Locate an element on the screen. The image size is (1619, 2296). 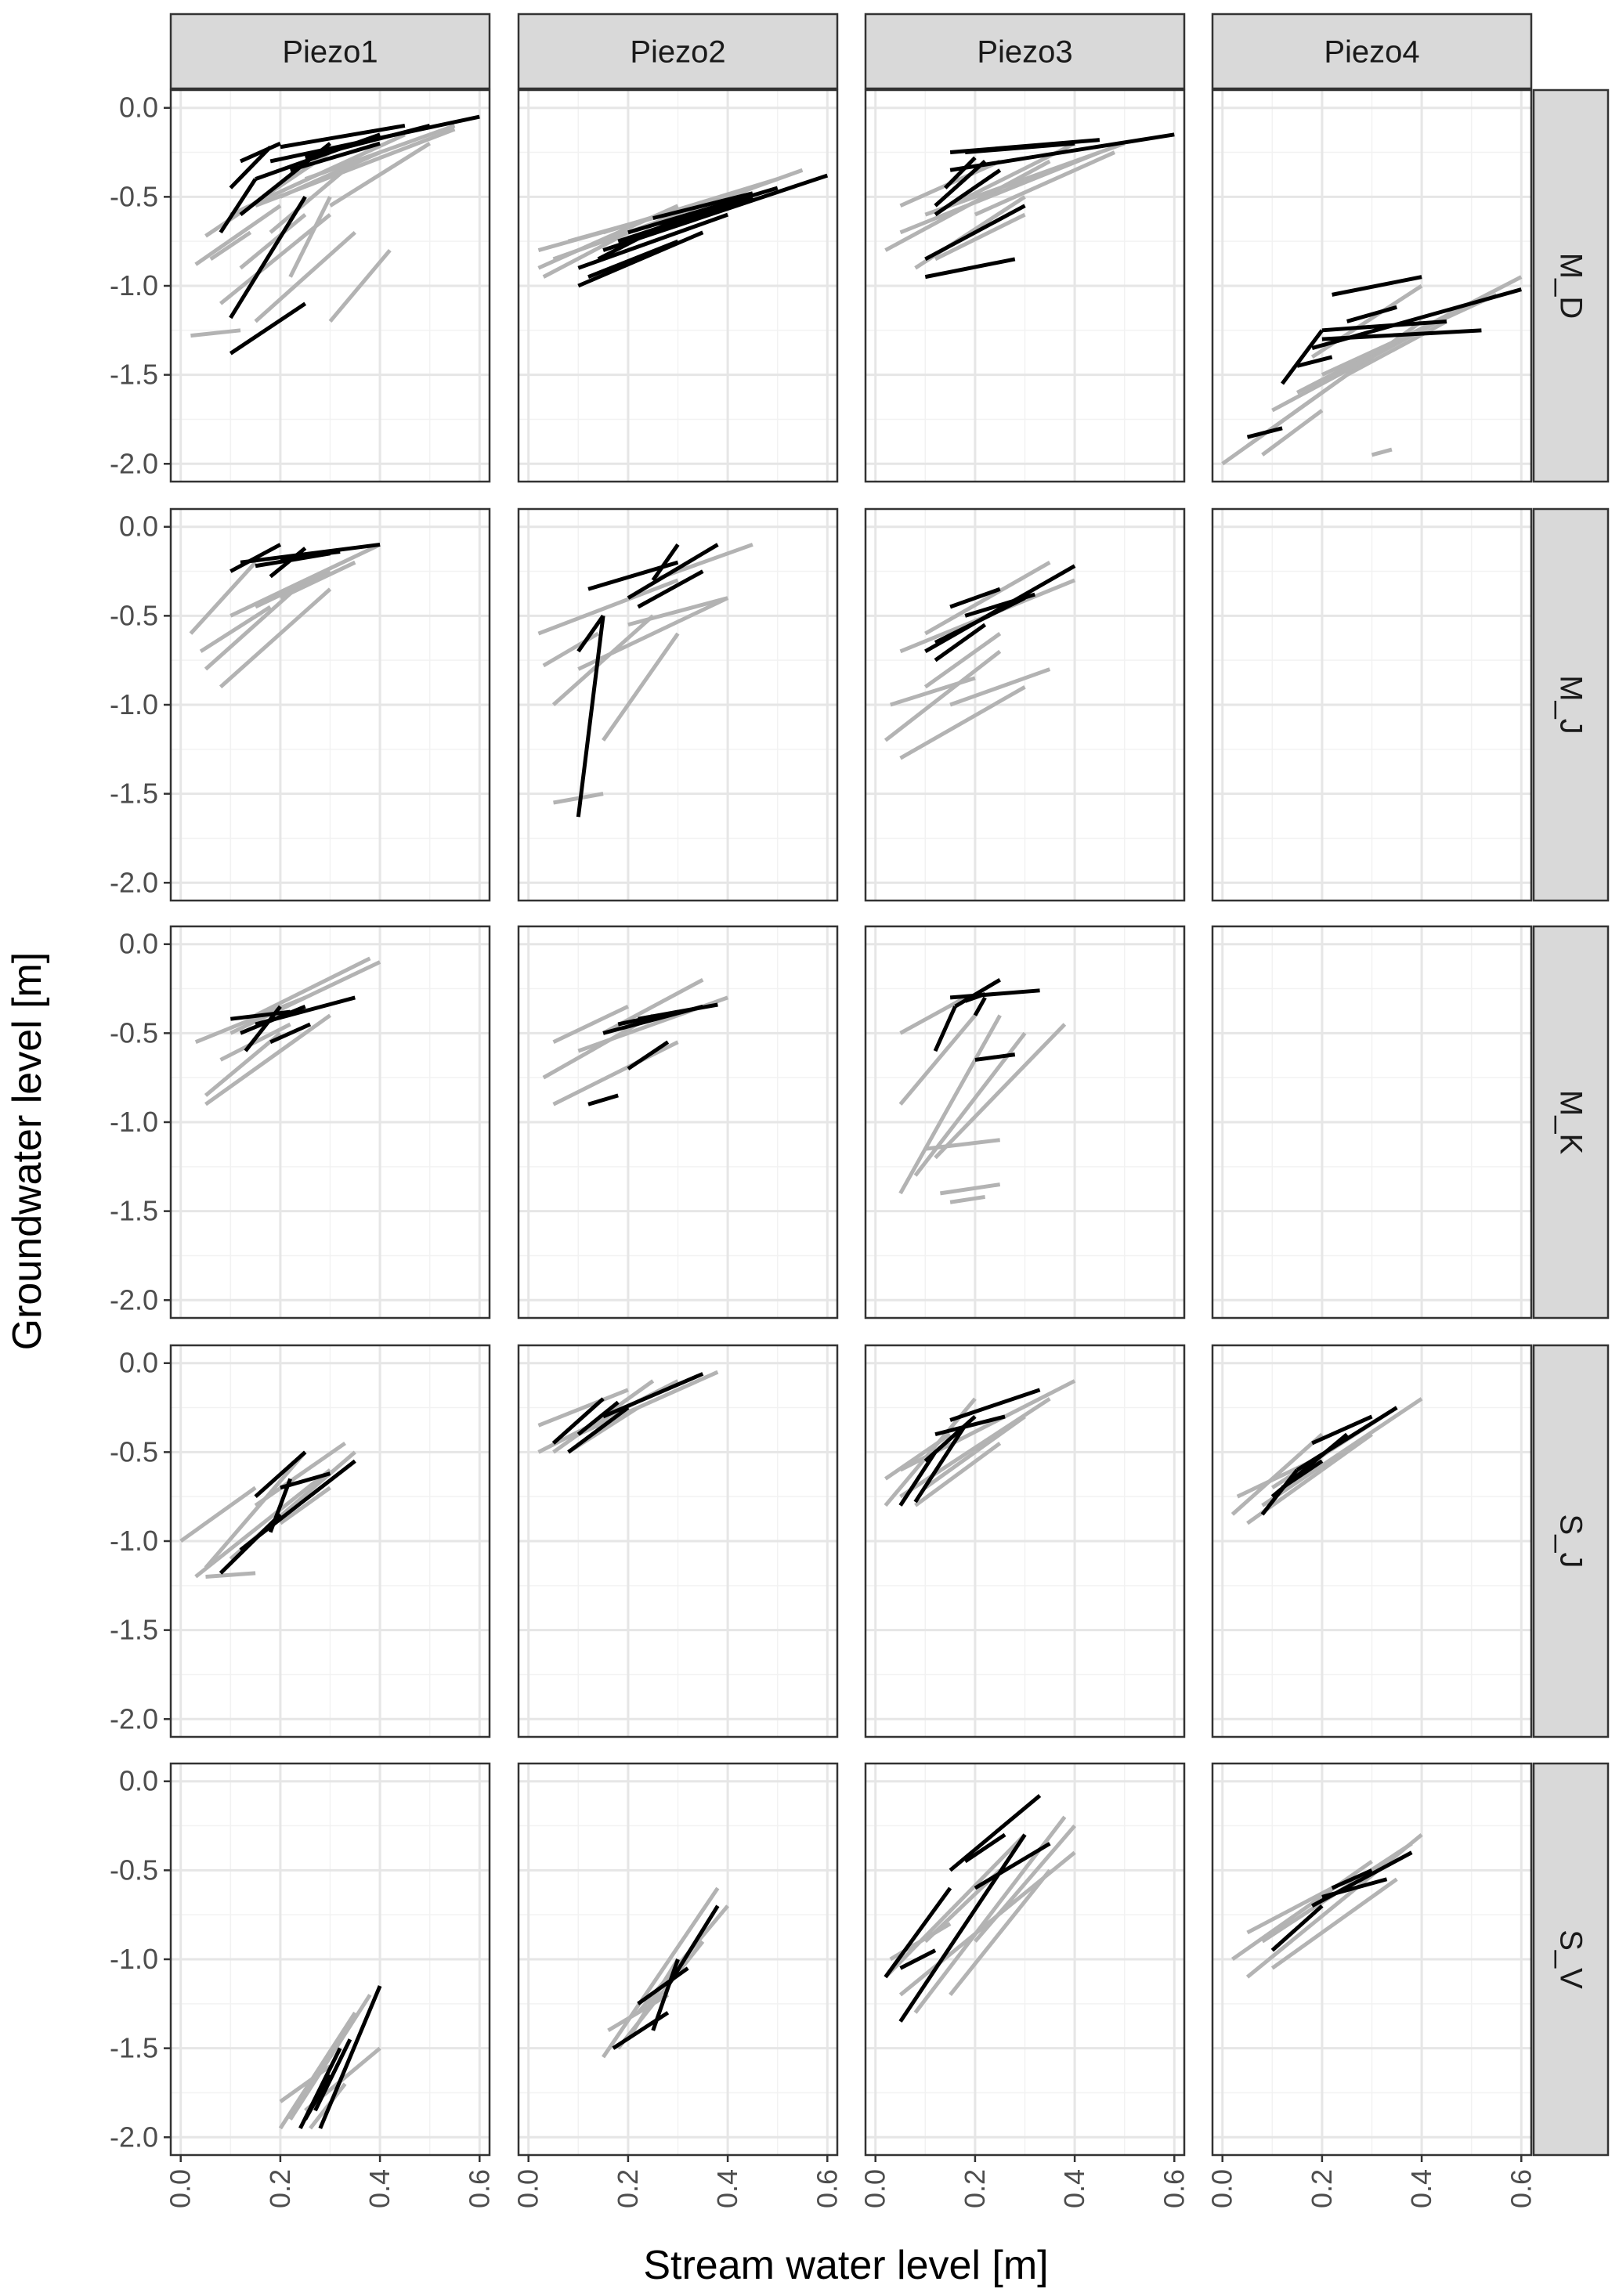
panel-s-v-piezo1 is located at coordinates (330, 1959).